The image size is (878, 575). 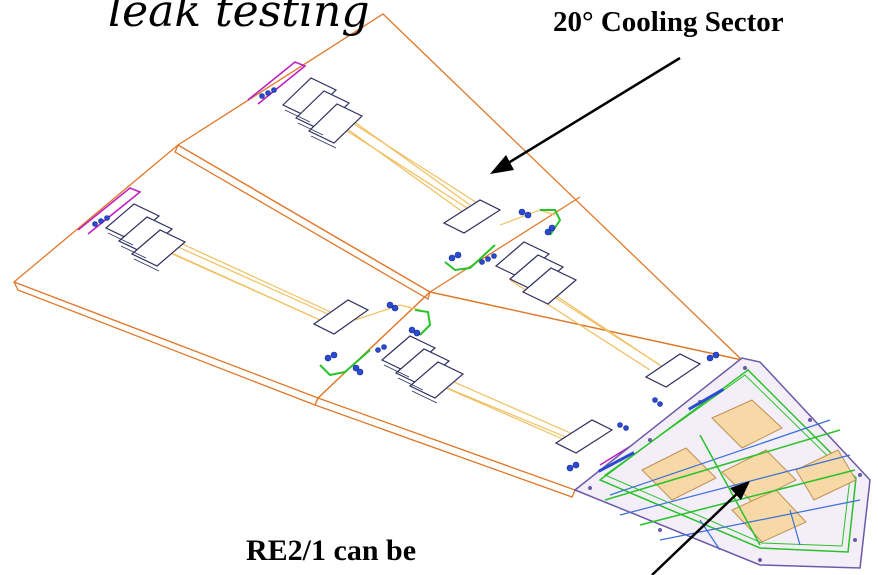 I want to click on sector-label: 20° Cooling Sector, so click(x=668, y=22).